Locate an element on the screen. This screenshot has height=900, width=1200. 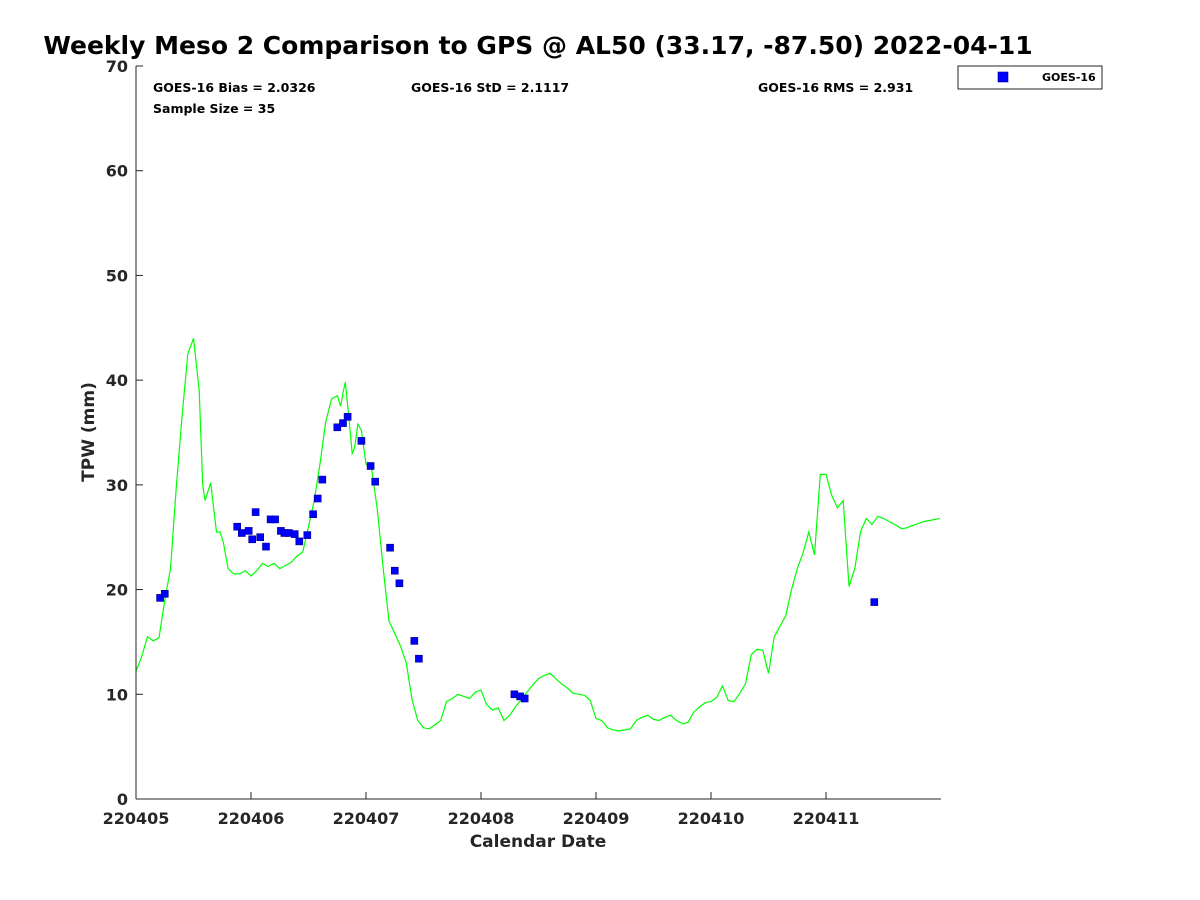
legend-box is located at coordinates (1030, 77).